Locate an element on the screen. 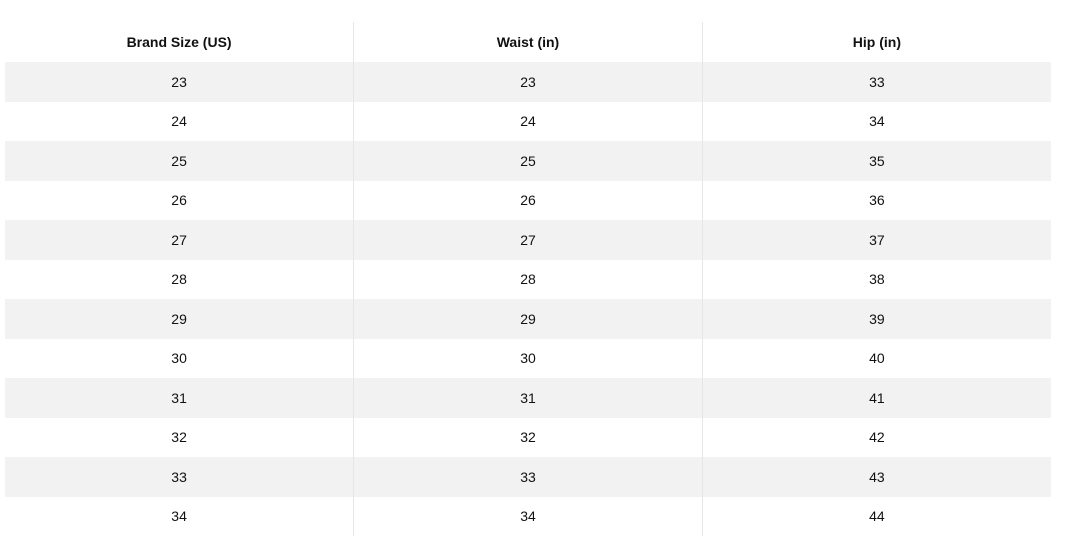 This screenshot has height=538, width=1080. cell-waist: 25 is located at coordinates (528, 161).